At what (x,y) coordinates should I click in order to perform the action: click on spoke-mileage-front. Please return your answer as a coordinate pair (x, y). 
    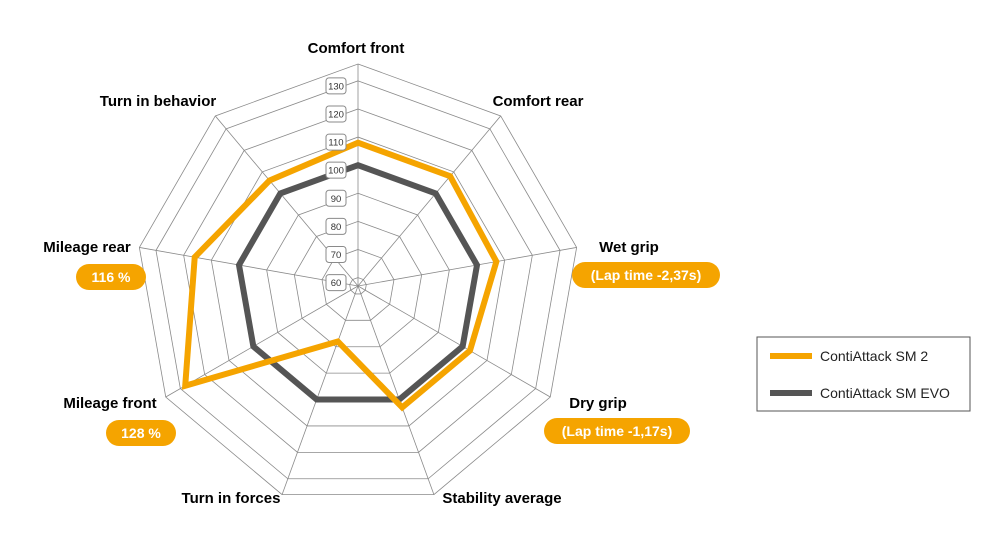
    Looking at the image, I should click on (262, 341).